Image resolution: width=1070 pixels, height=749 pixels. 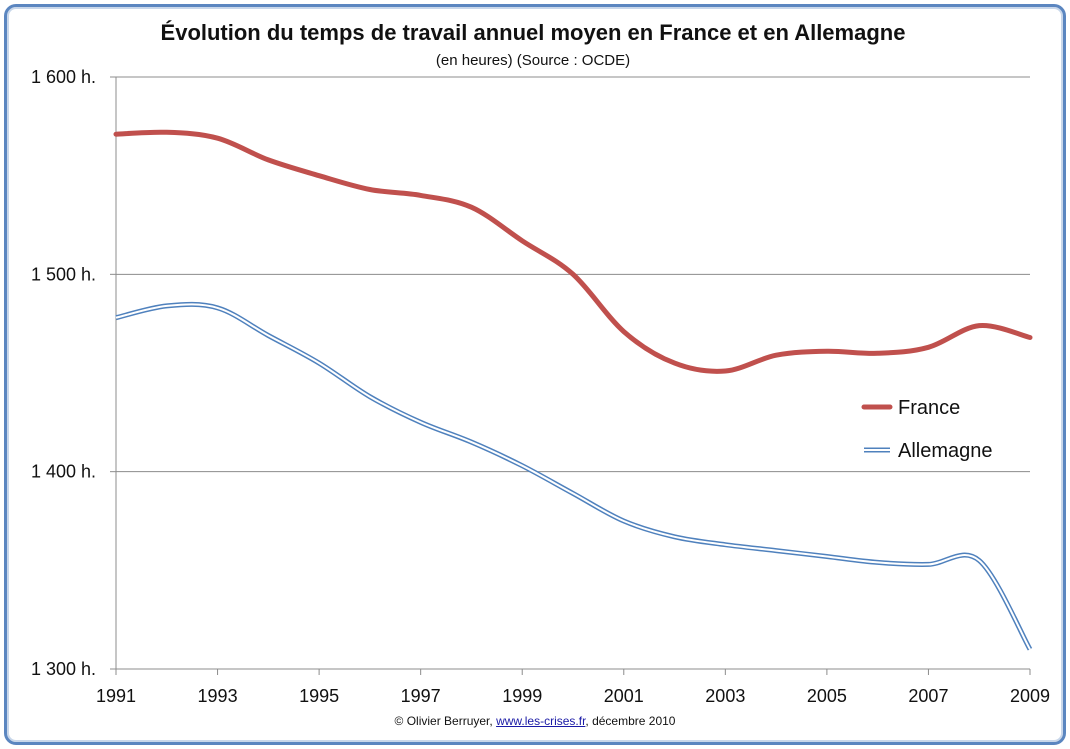 What do you see at coordinates (63, 669) in the screenshot?
I see `y-tick-label: 1 300 h.` at bounding box center [63, 669].